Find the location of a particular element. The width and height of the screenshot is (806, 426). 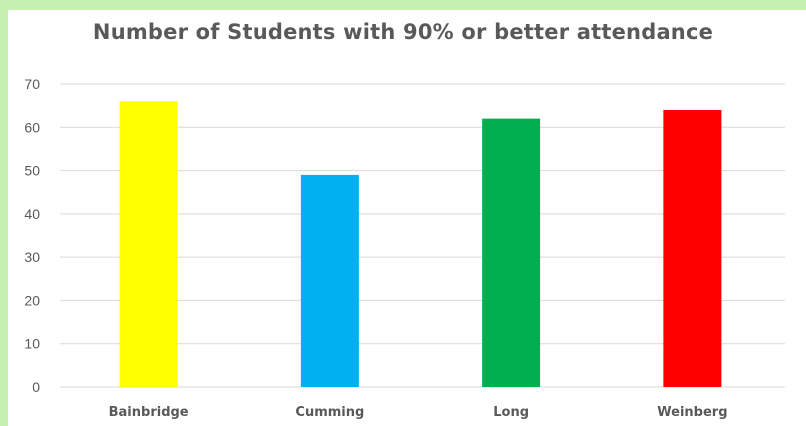

y-tick-label: 70 is located at coordinates (32, 84).